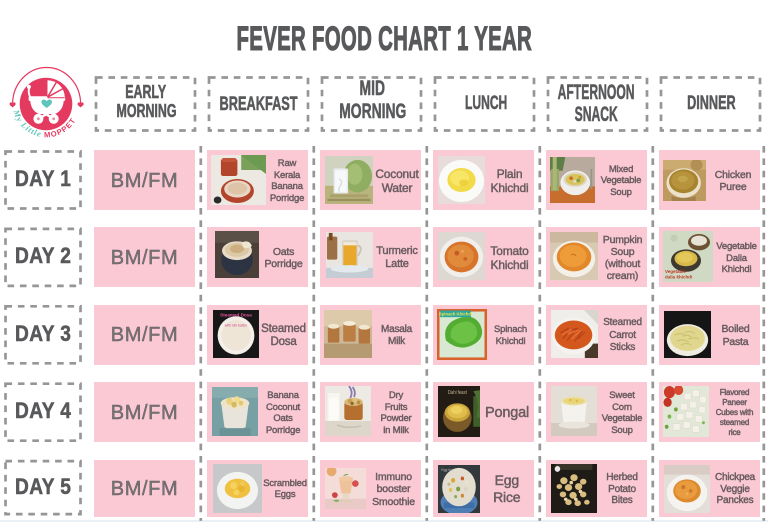 The image size is (768, 524). Describe the element at coordinates (678, 277) in the screenshot. I see `svg-text: dalia khichdi` at that location.